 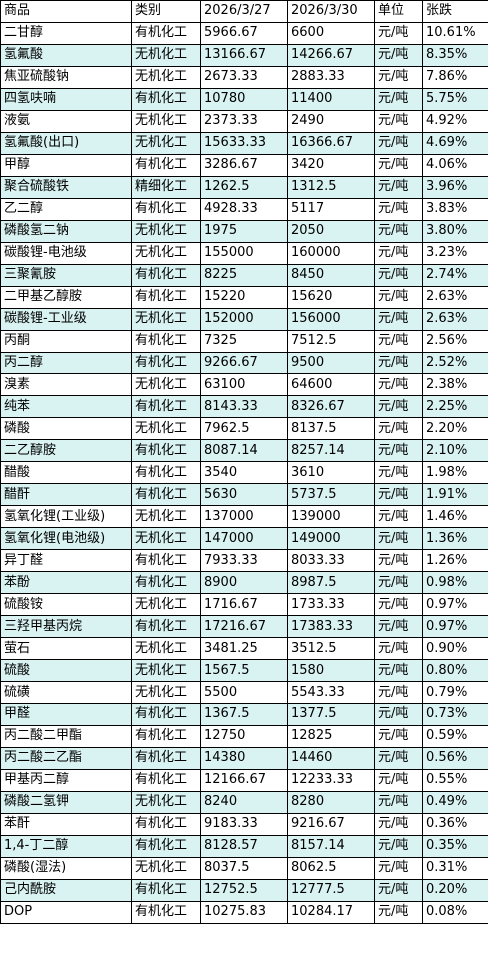 I want to click on commodity-cell: 氢氟酸, so click(x=66, y=55).